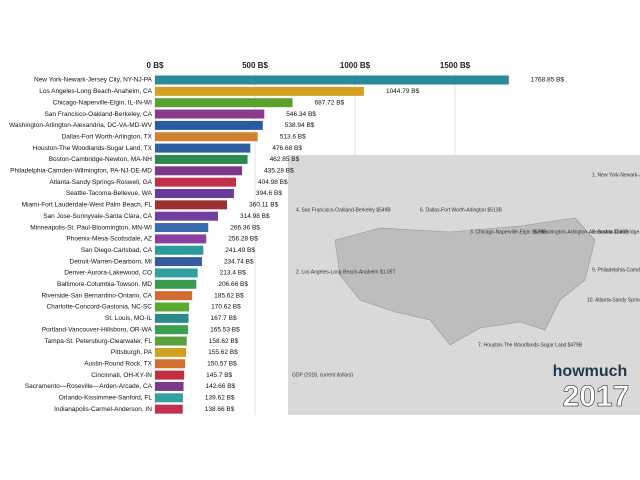 The image size is (640, 480). I want to click on value-label: 167.7 B$, so click(224, 318).